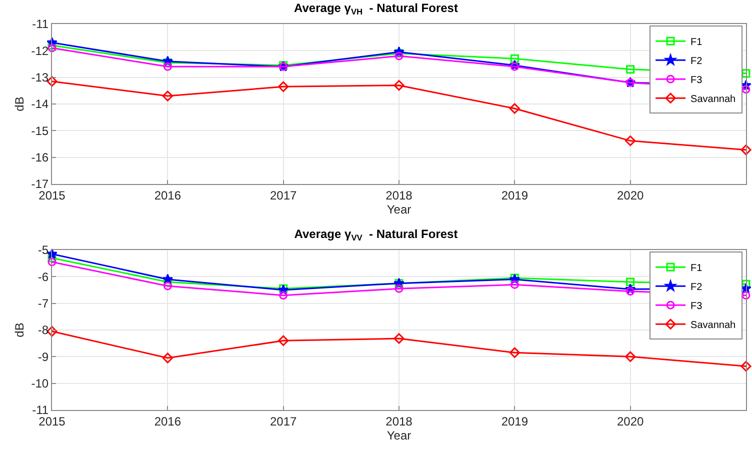 Image resolution: width=752 pixels, height=453 pixels. What do you see at coordinates (40, 24) in the screenshot?
I see `y-tick-label: -11` at bounding box center [40, 24].